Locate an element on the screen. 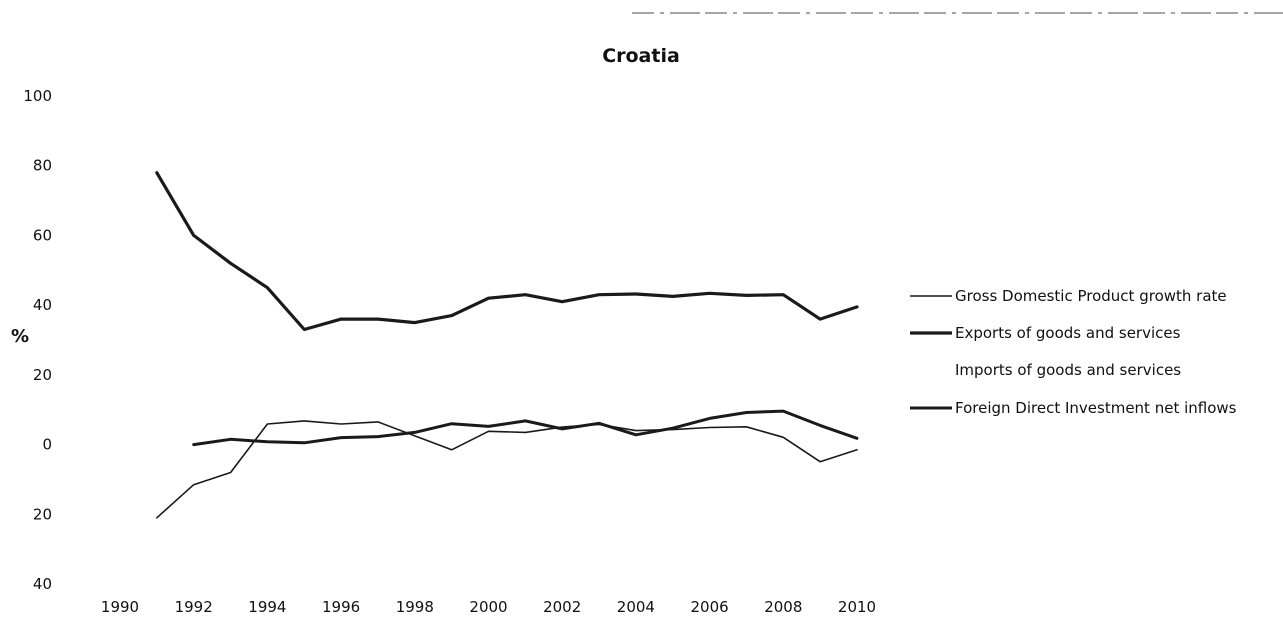  x-tick-label: 2006 is located at coordinates (710, 607).